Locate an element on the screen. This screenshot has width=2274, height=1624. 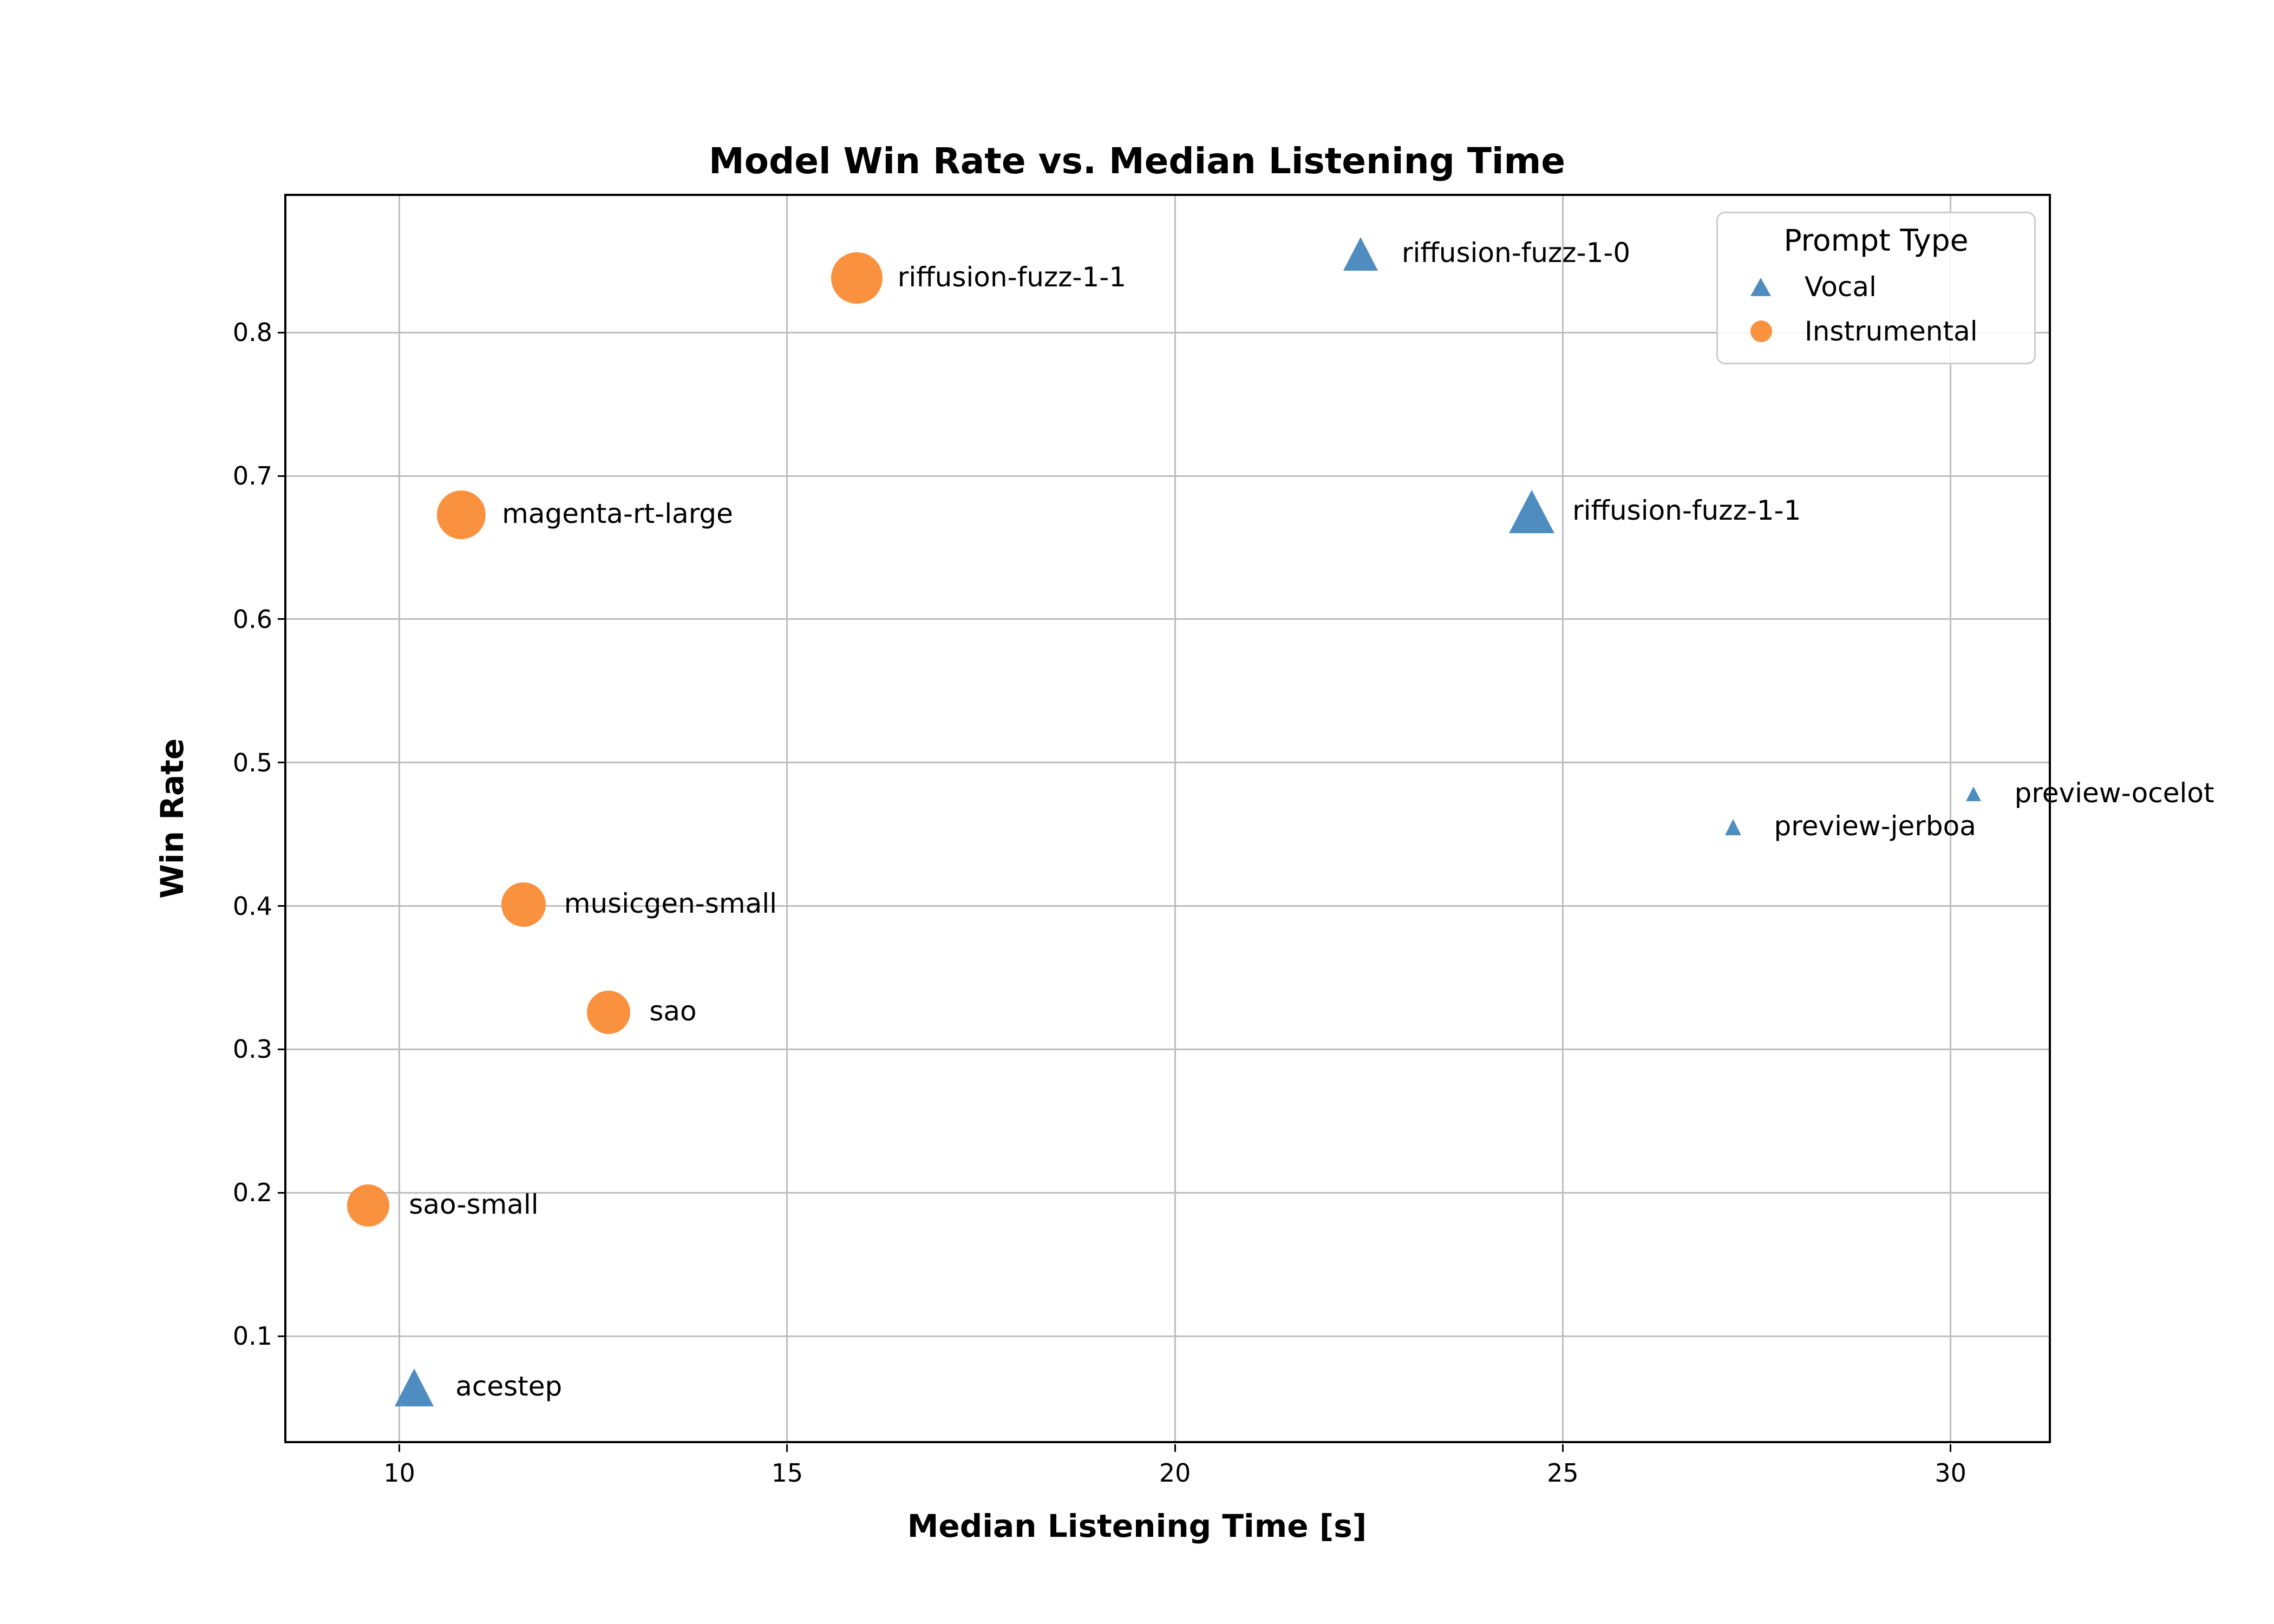
annotation-riffusion-fuzz-1-0: riffusion-fuzz-1-0 is located at coordinates (1516, 253).